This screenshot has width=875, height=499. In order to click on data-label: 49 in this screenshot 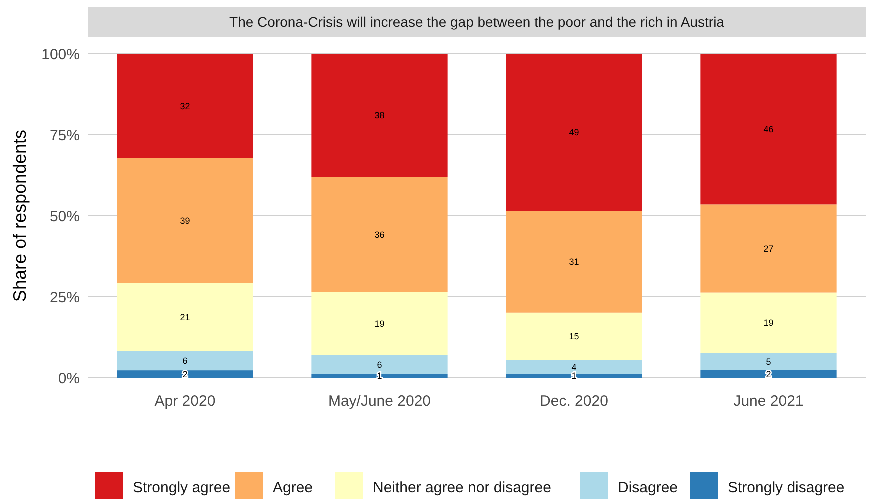, I will do `click(574, 133)`.